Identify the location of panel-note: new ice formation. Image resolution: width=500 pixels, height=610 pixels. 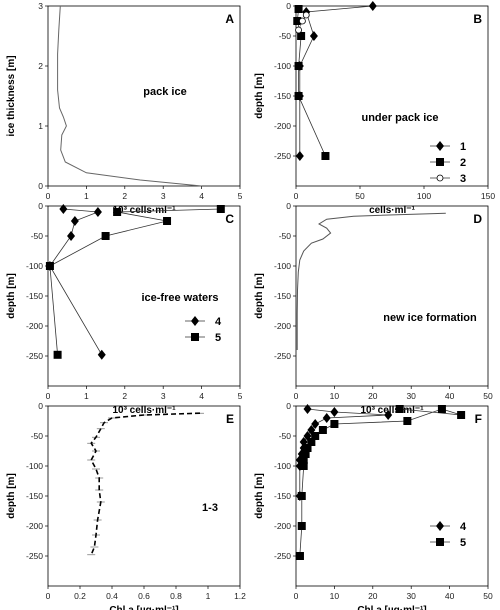
(430, 318).